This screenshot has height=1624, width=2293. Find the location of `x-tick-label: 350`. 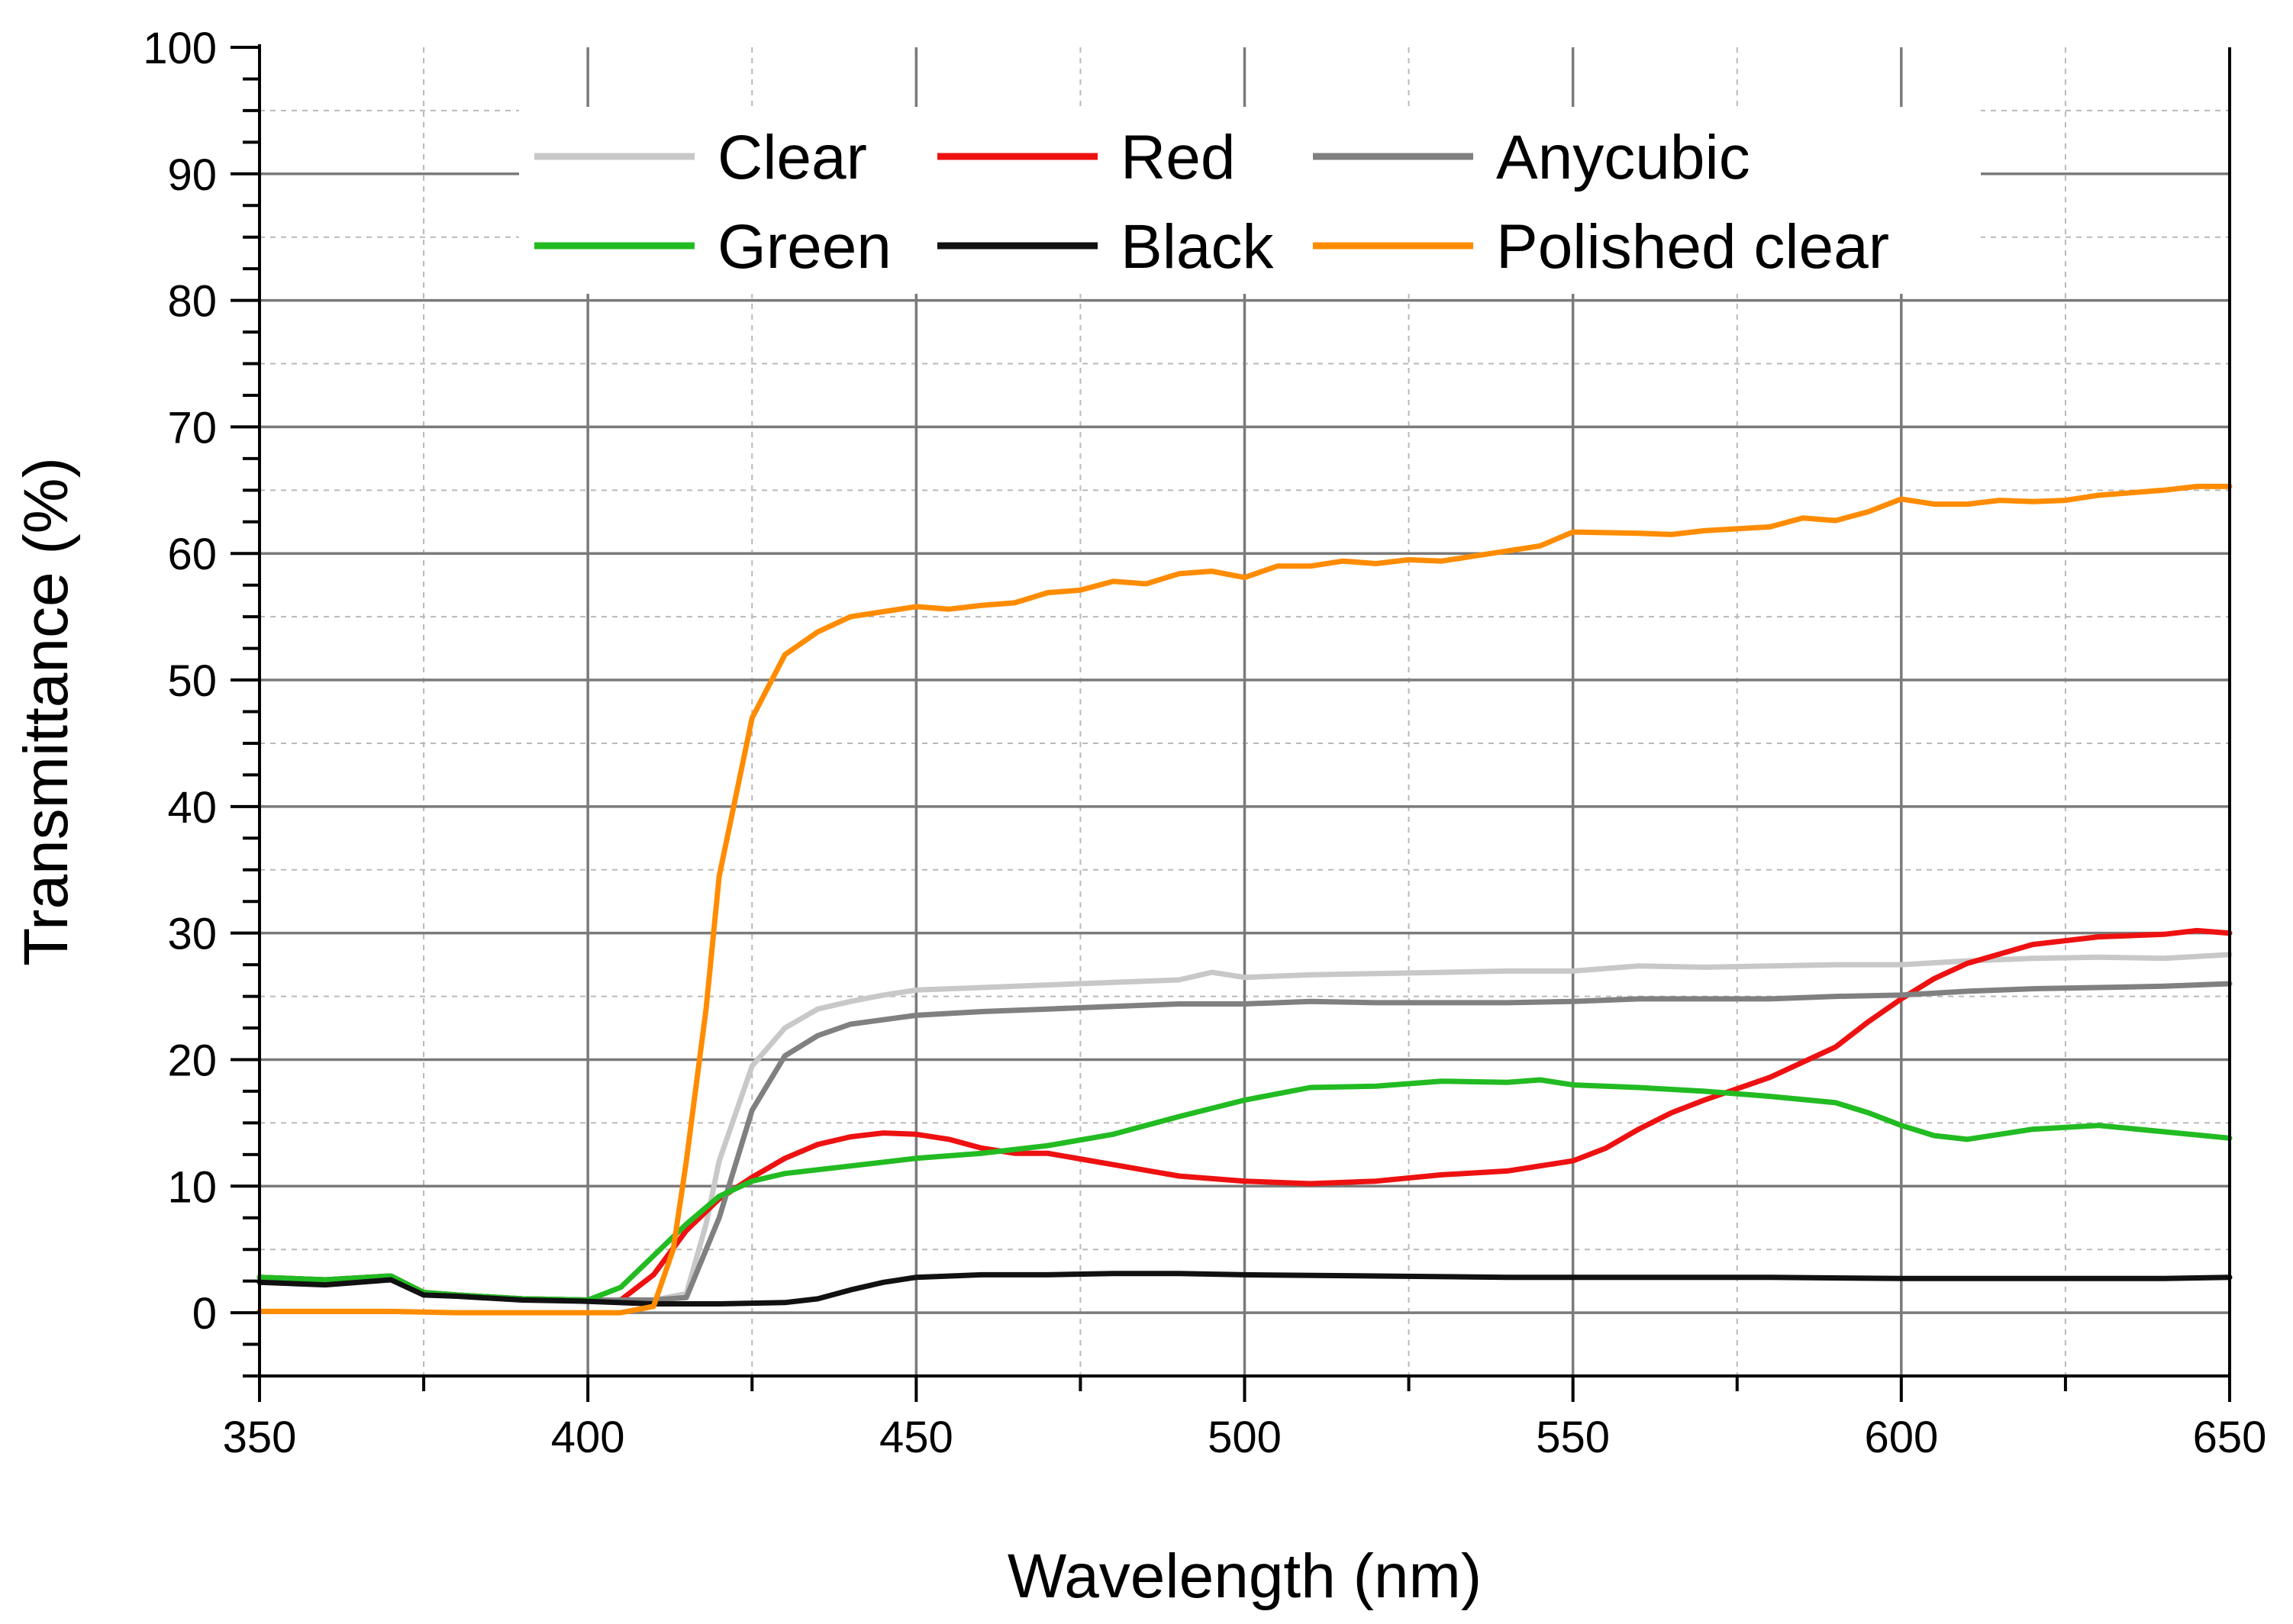

x-tick-label: 350 is located at coordinates (260, 1437).